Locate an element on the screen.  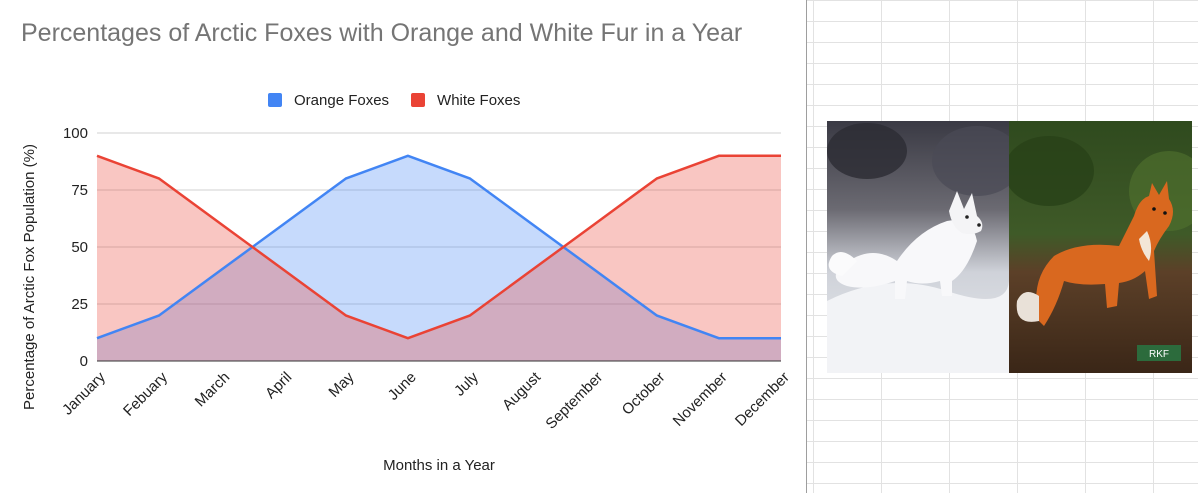
white-arctic-fox-photo is located at coordinates (918, 247).